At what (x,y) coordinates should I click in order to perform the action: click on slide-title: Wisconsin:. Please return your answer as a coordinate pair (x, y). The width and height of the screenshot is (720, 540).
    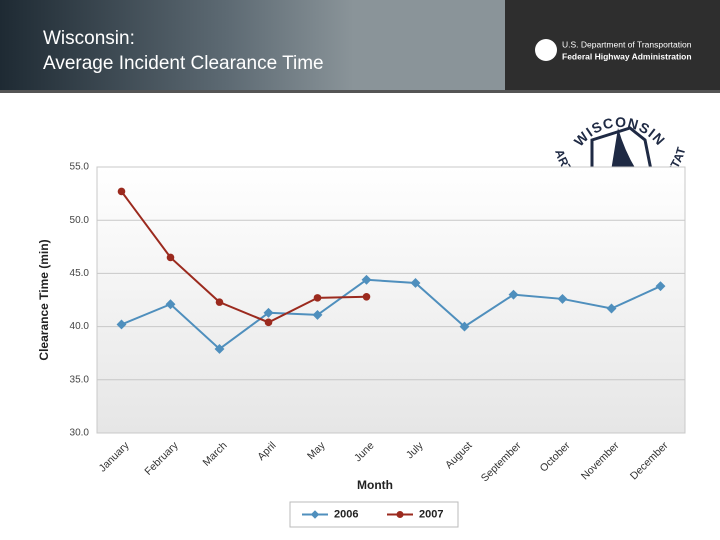
    Looking at the image, I should click on (89, 38).